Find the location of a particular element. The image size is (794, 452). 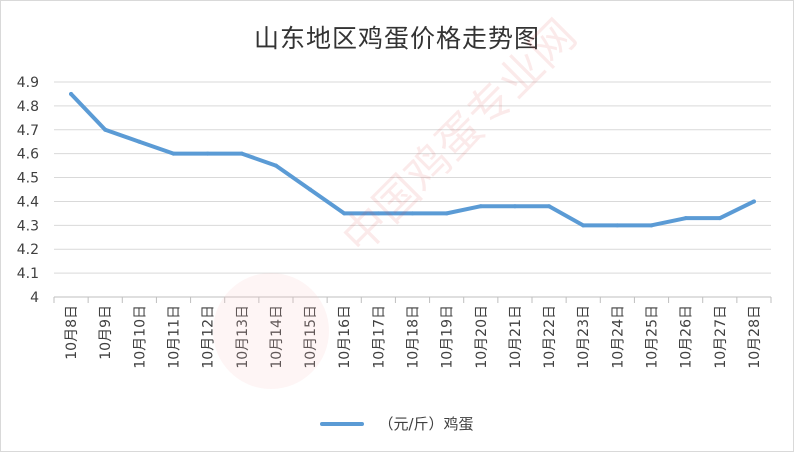

x-tick-label-4: 10月12日 is located at coordinates (209, 337).